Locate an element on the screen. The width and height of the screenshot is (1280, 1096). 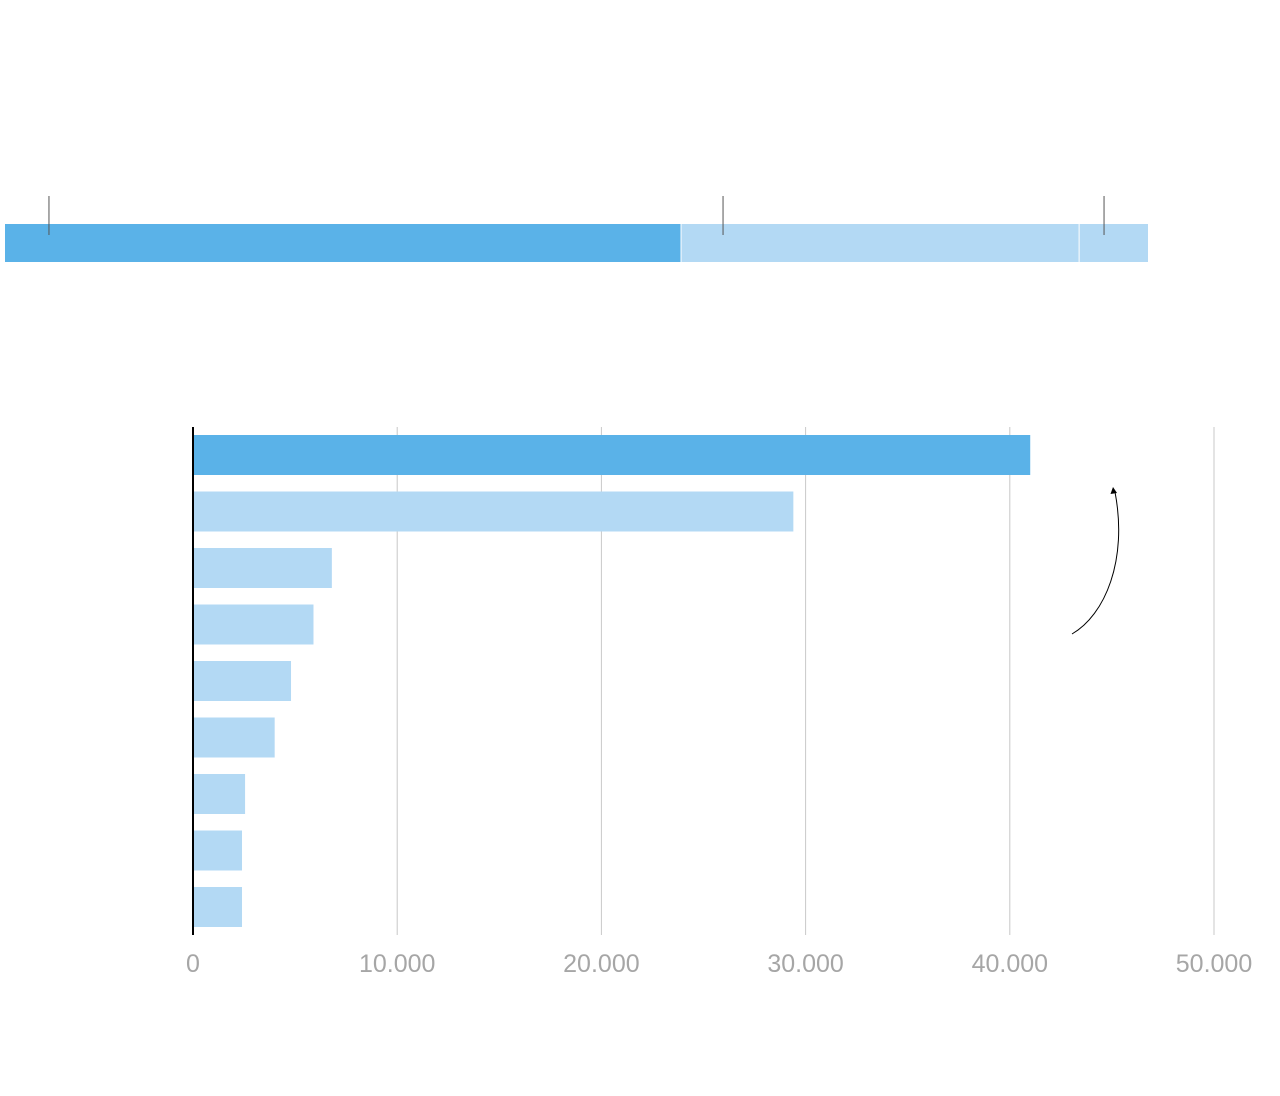
x-tick-label-3: 30.000 is located at coordinates (805, 964).